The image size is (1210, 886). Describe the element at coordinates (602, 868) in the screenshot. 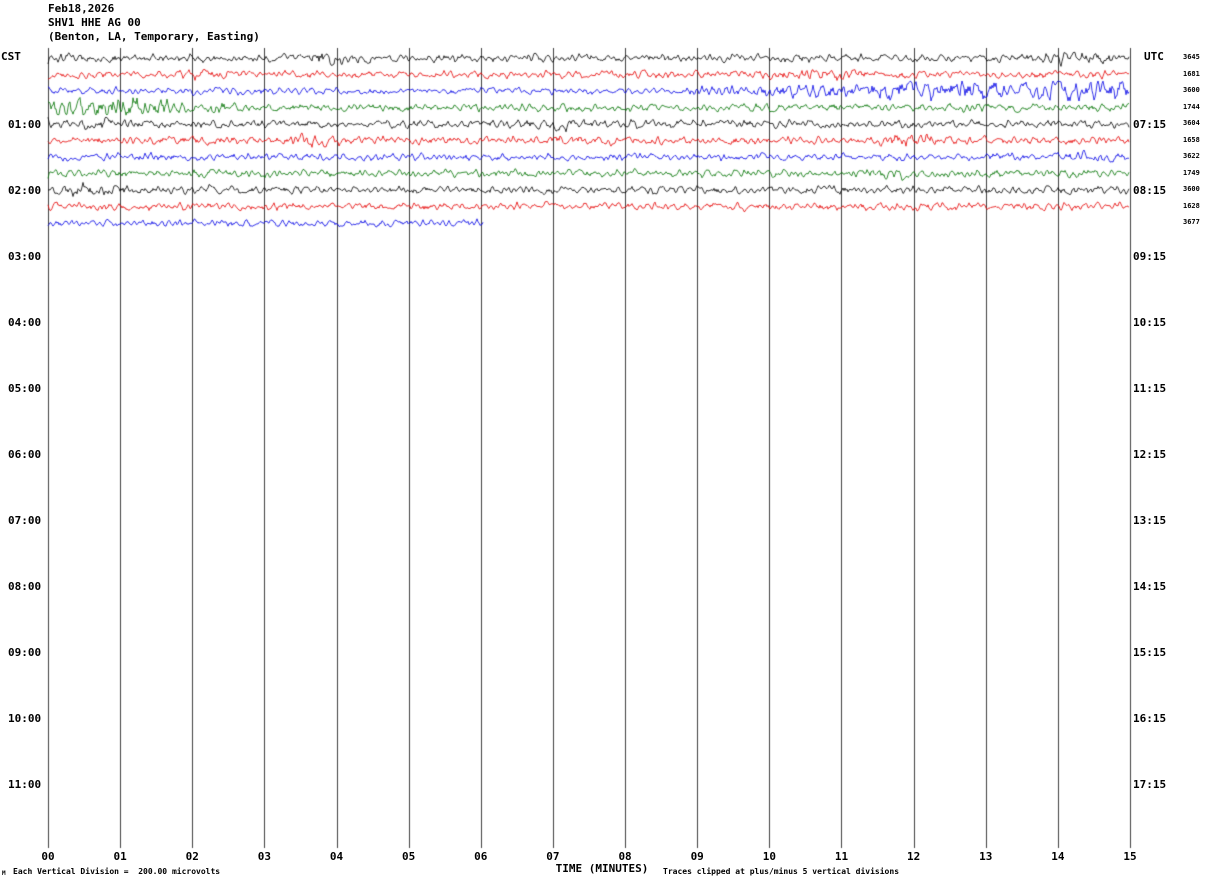

I see `x-axis-title: TIME (MINUTES)` at that location.